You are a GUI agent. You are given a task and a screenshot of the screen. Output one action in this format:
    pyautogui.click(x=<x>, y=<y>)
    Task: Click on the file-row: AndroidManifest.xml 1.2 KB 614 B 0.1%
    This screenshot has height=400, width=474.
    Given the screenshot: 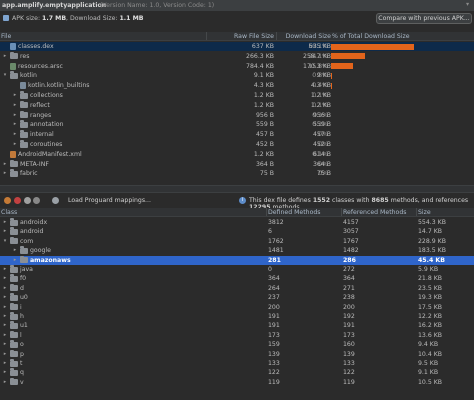 What is the action you would take?
    pyautogui.click(x=237, y=154)
    